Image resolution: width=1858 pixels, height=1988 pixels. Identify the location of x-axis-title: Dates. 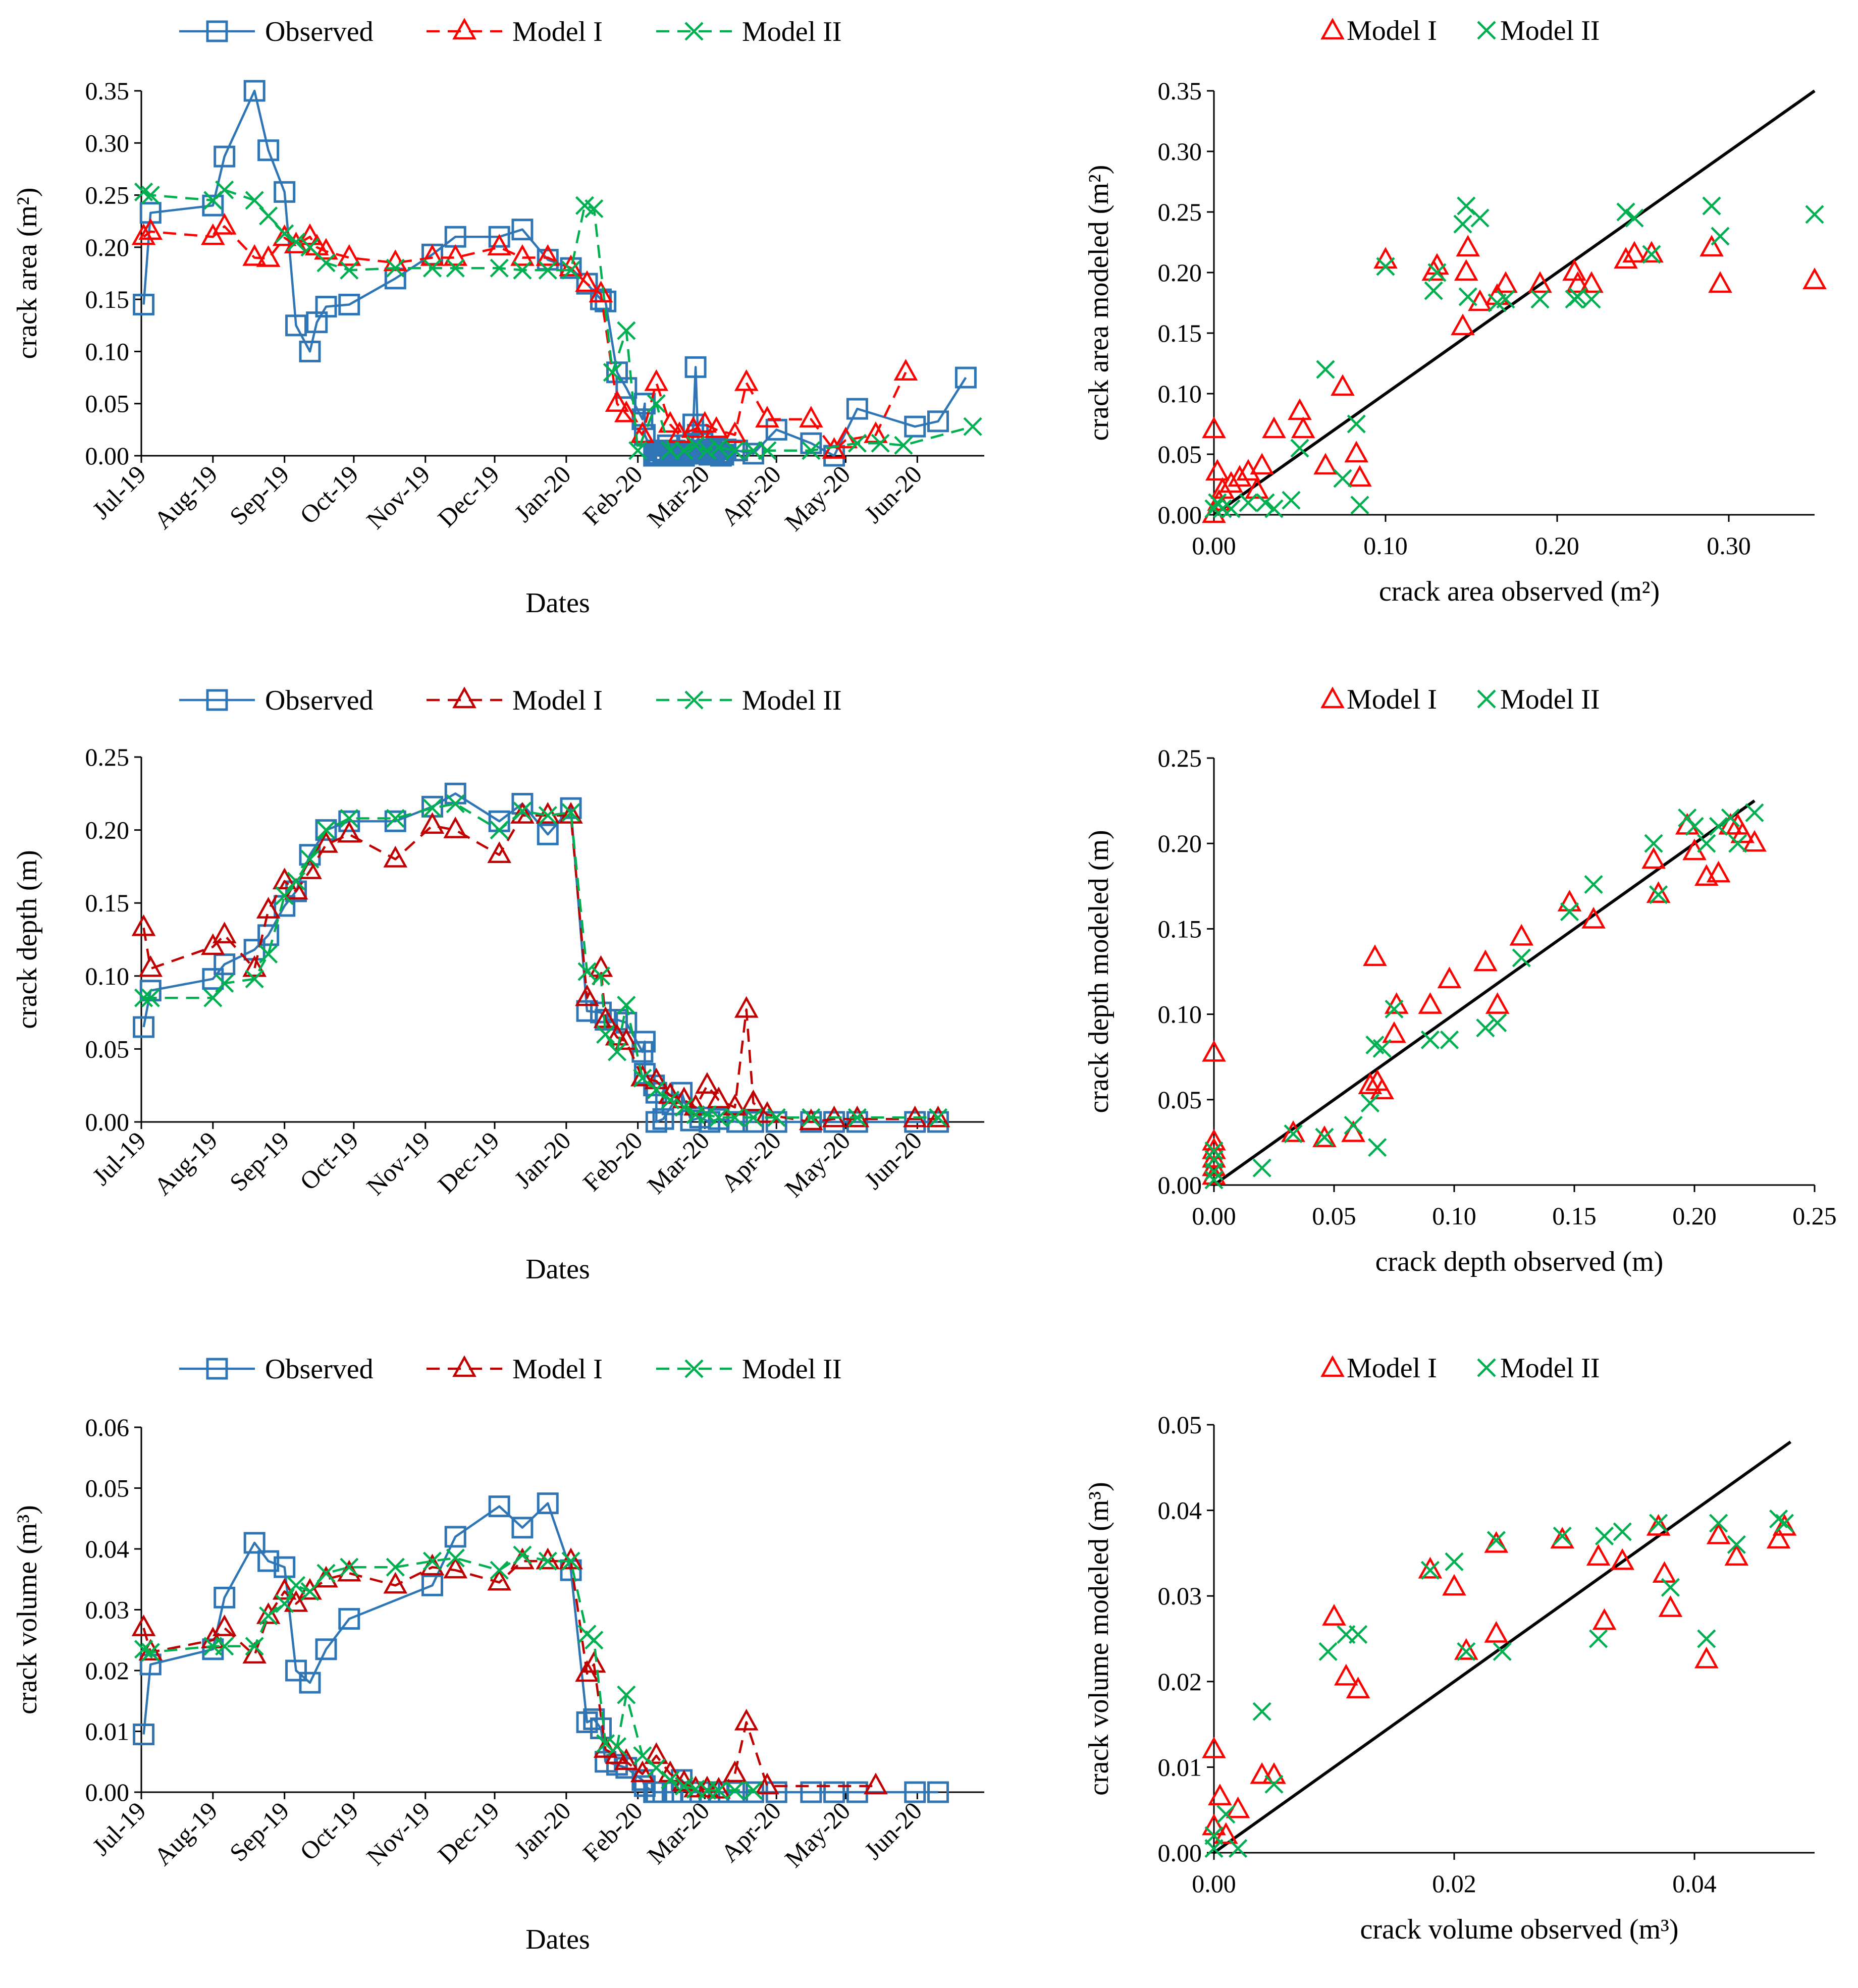
(557, 1270).